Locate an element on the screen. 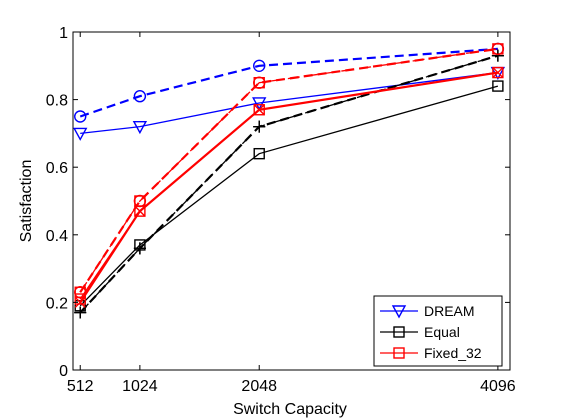 This screenshot has height=420, width=561. y-tick-label: 1 is located at coordinates (63, 33).